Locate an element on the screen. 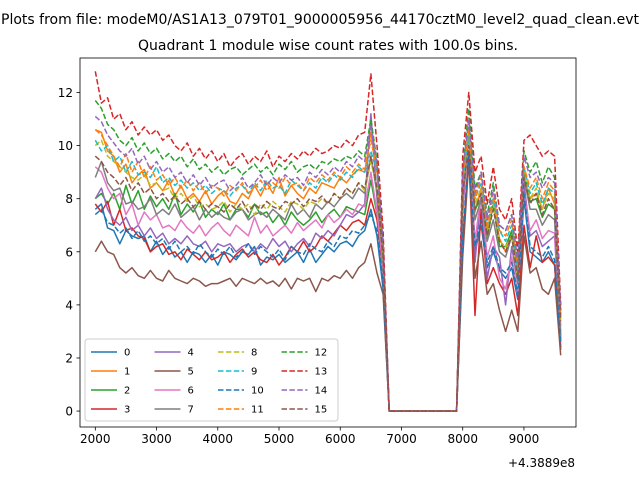 This screenshot has width=640, height=484. legend-label: 12 is located at coordinates (321, 353).